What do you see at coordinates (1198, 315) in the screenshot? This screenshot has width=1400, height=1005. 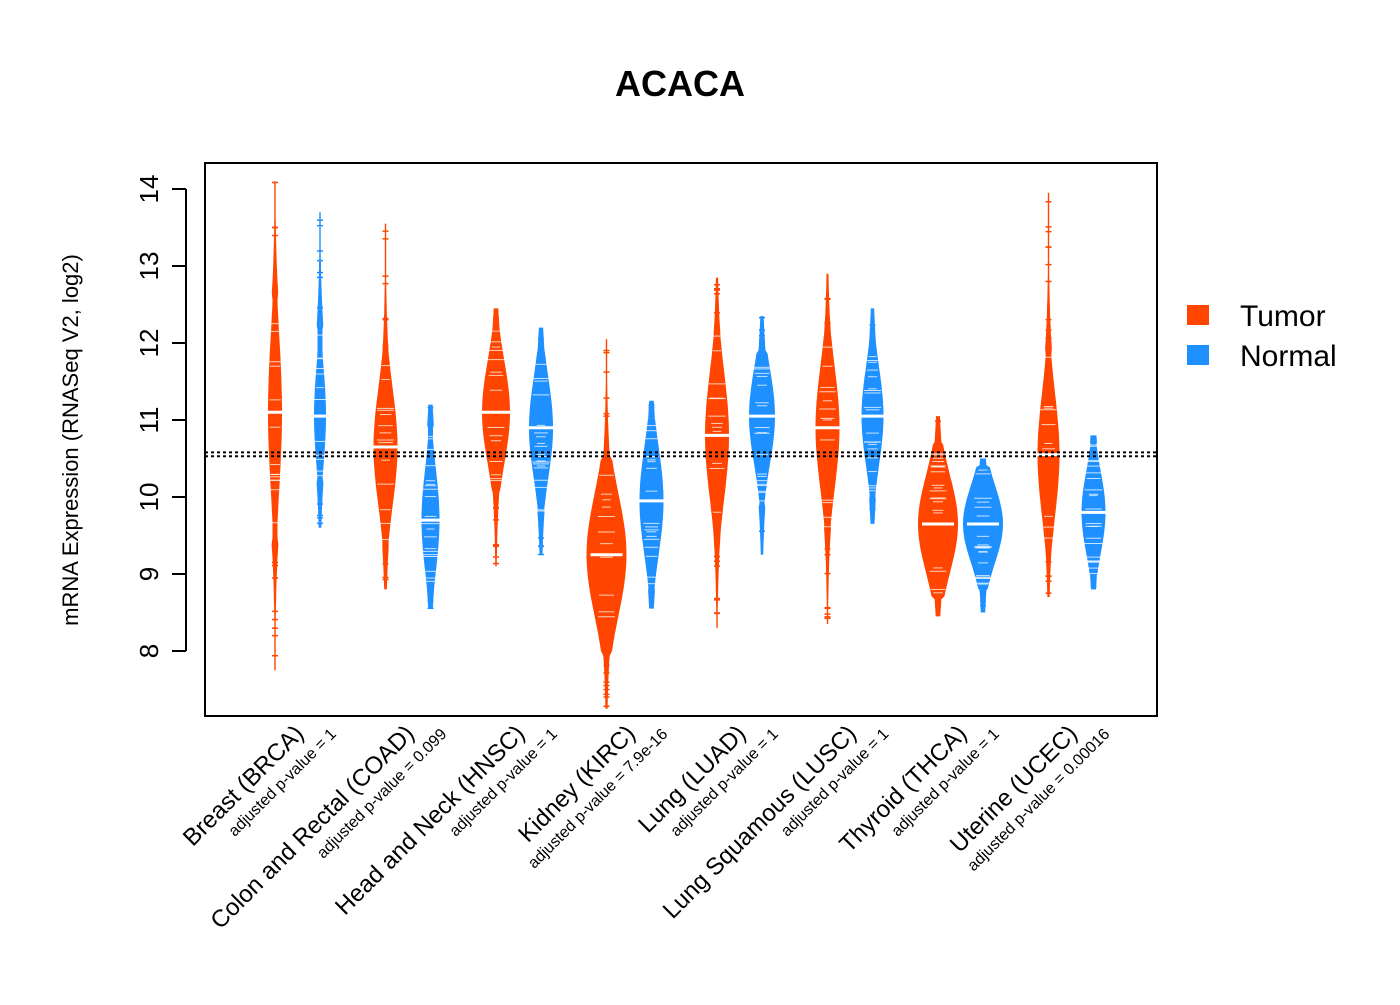 I see `legend-swatch-tumor` at bounding box center [1198, 315].